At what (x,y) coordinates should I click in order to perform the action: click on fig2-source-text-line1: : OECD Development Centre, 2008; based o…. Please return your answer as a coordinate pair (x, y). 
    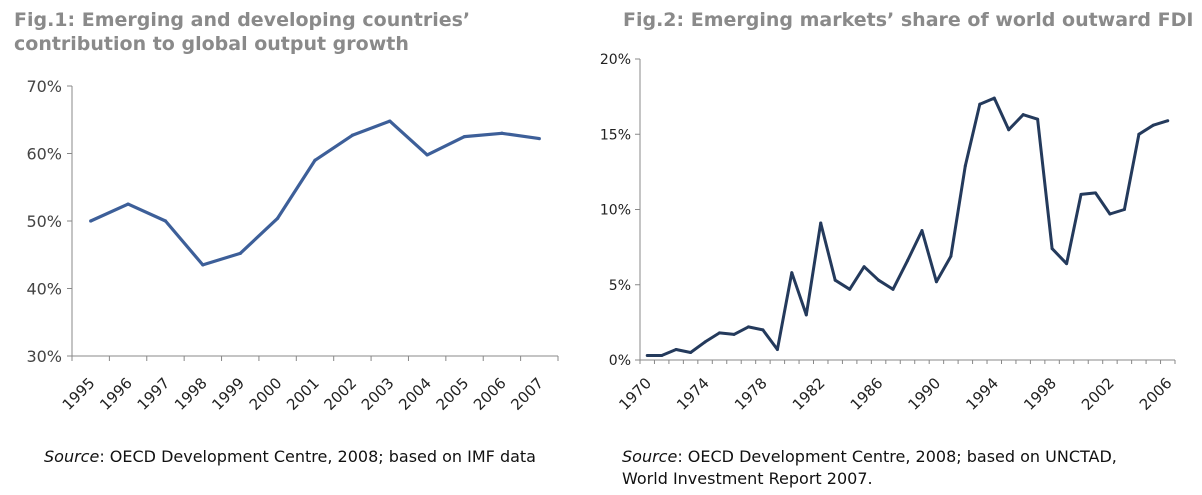
    Looking at the image, I should click on (897, 456).